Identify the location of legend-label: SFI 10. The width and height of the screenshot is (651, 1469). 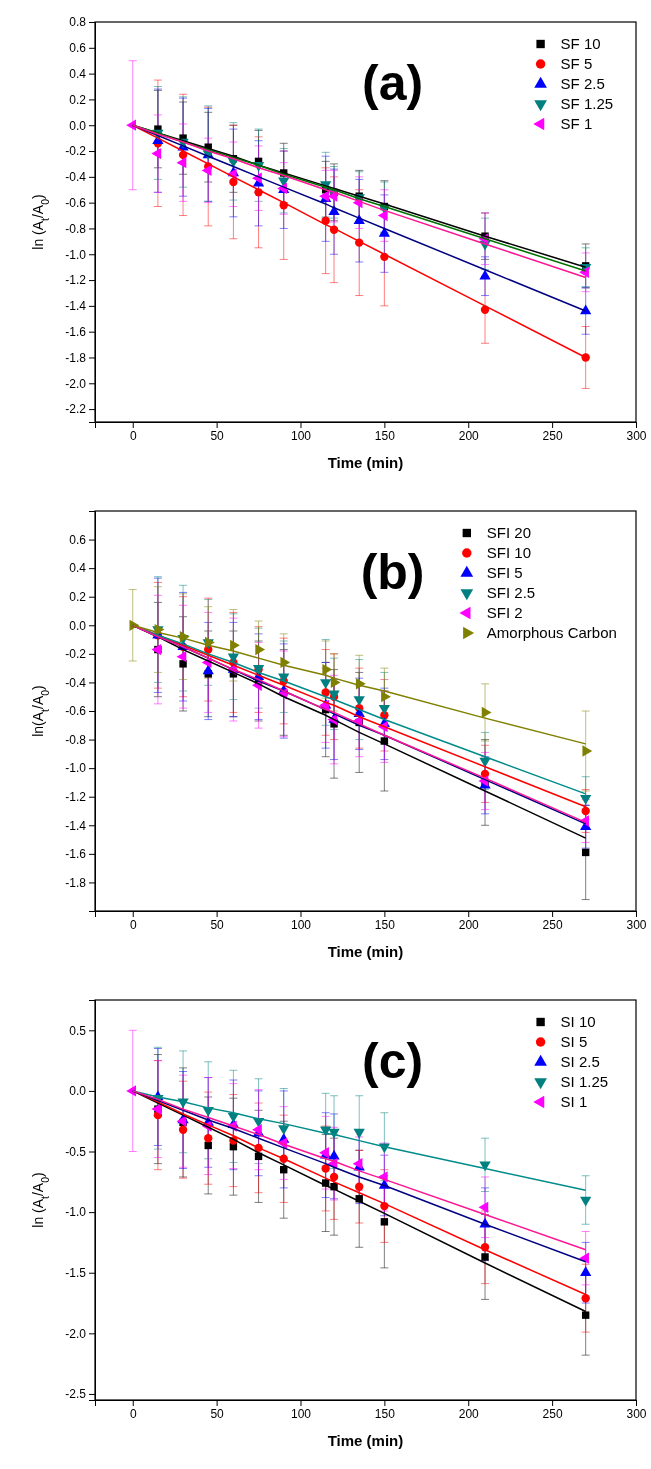
(508, 552).